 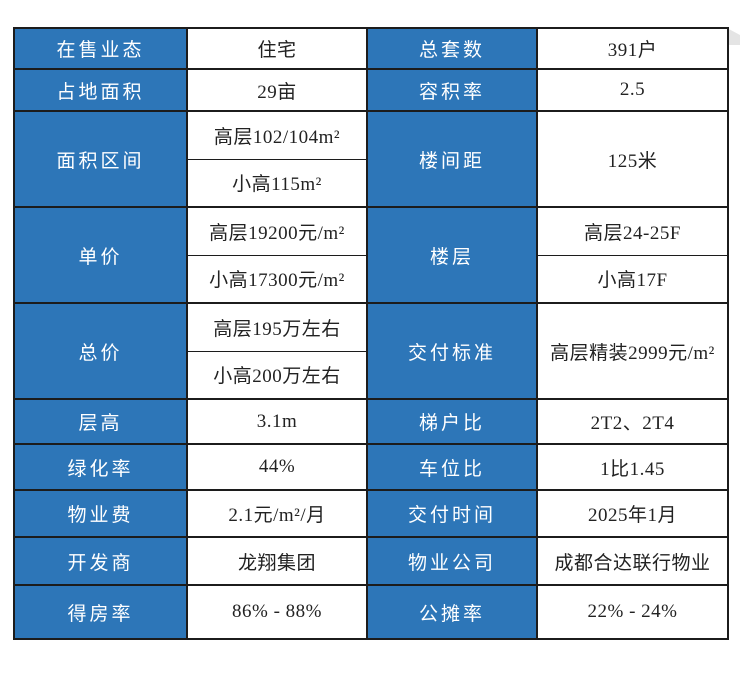 What do you see at coordinates (632, 48) in the screenshot?
I see `value-total-units: 391户` at bounding box center [632, 48].